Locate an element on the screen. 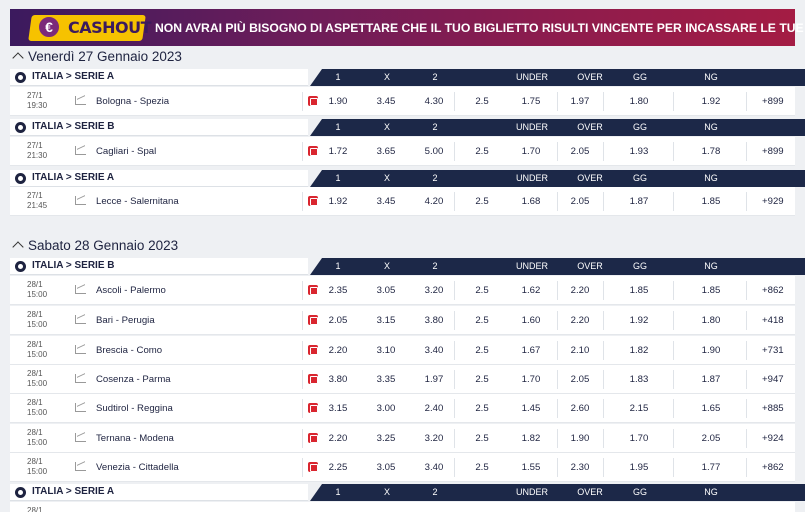 The height and width of the screenshot is (512, 805). odd-over: 1.90 is located at coordinates (580, 438).